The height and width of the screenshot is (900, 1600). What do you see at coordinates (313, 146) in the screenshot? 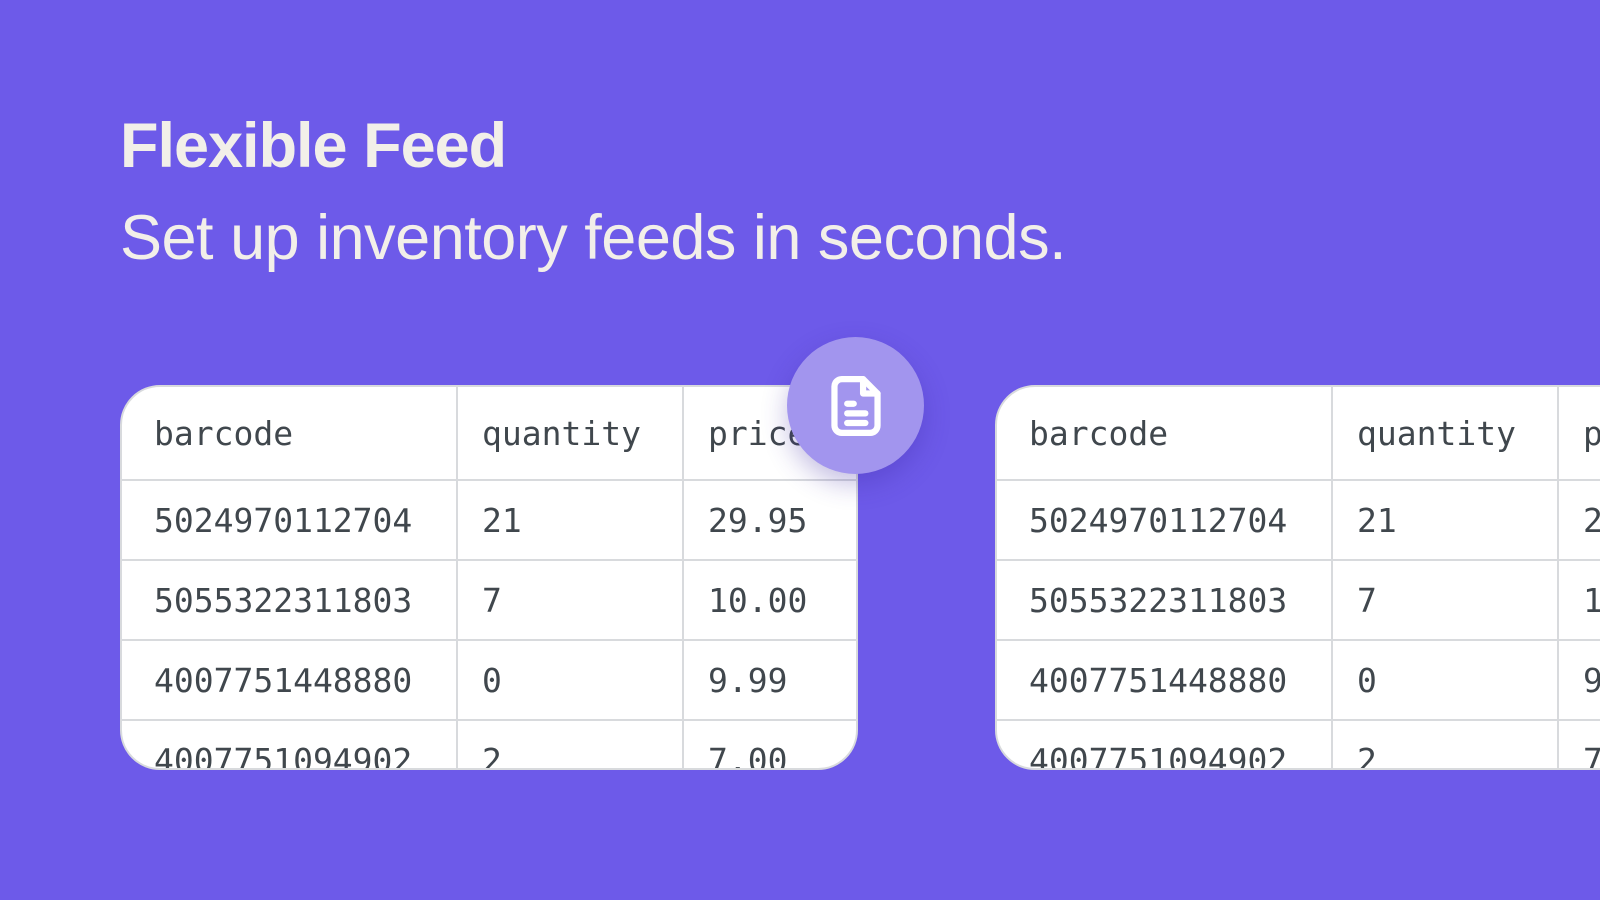
I see `page-title: Flexible Feed` at bounding box center [313, 146].